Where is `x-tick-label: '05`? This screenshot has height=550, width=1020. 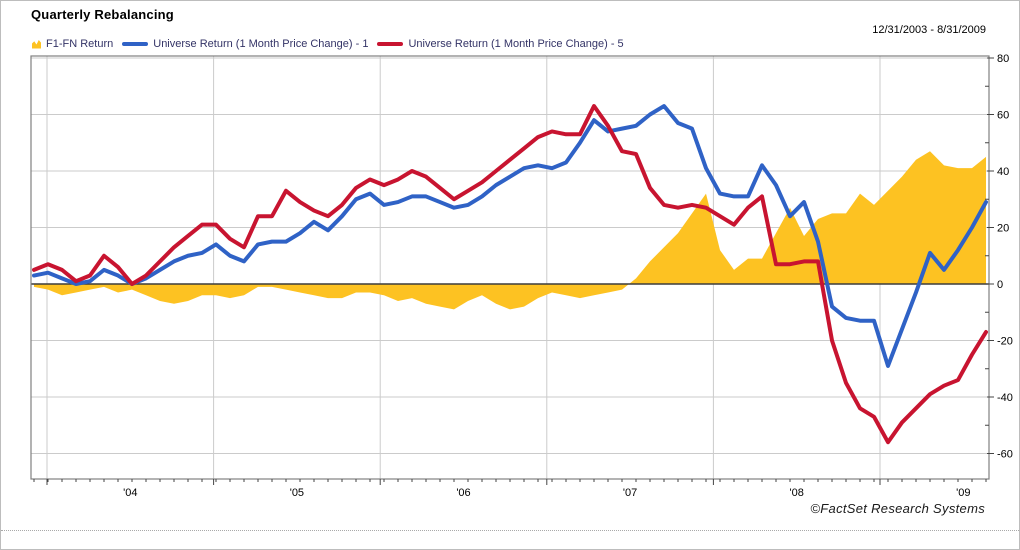
x-tick-label: '05 is located at coordinates (297, 493).